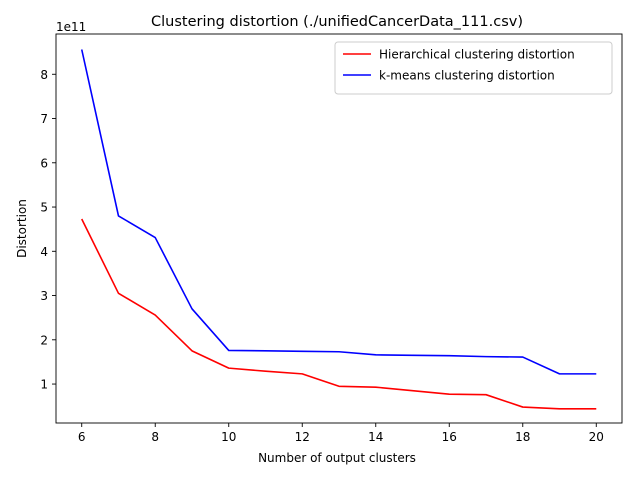 This screenshot has width=640, height=480. I want to click on y-tick-label-0: 1, so click(44, 385).